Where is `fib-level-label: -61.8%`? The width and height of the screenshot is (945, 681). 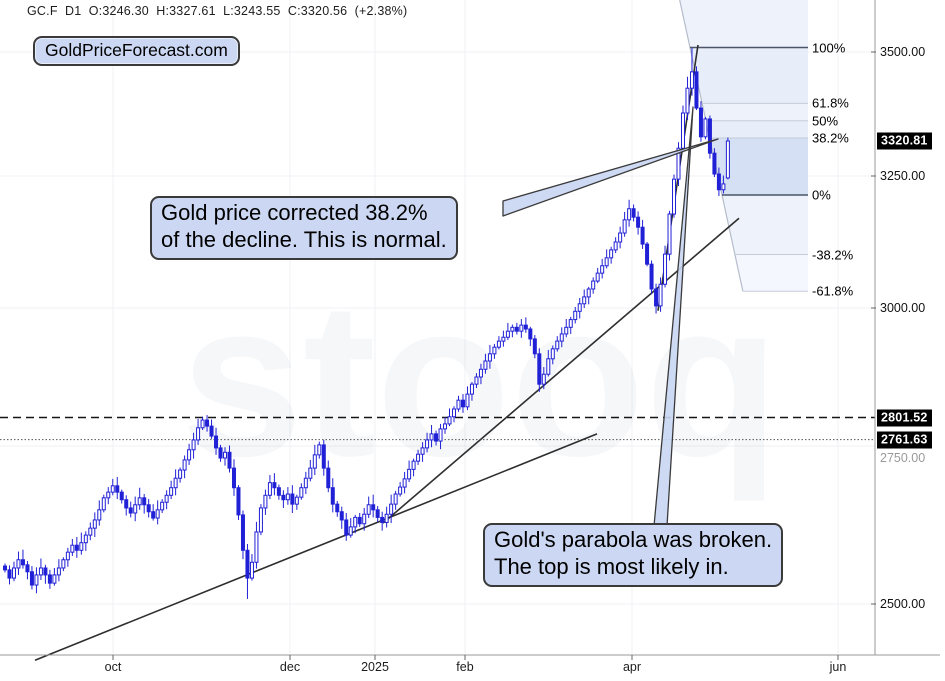 fib-level-label: -61.8% is located at coordinates (833, 291).